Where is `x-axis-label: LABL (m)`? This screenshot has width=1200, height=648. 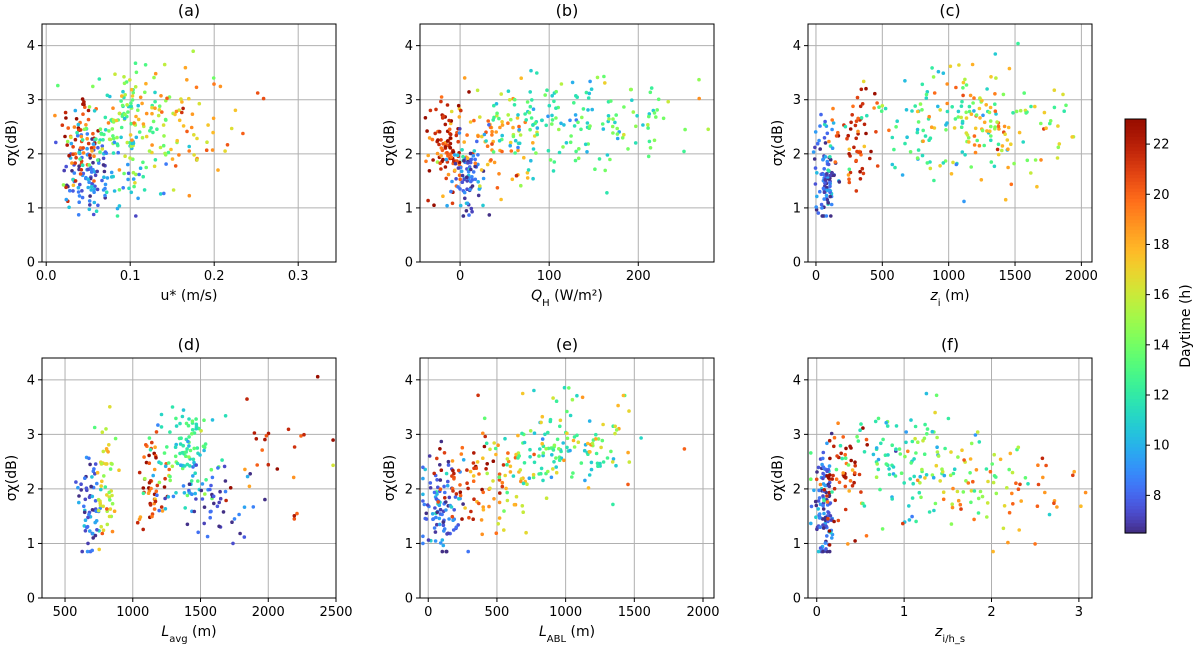 x-axis-label: LABL (m) is located at coordinates (567, 634).